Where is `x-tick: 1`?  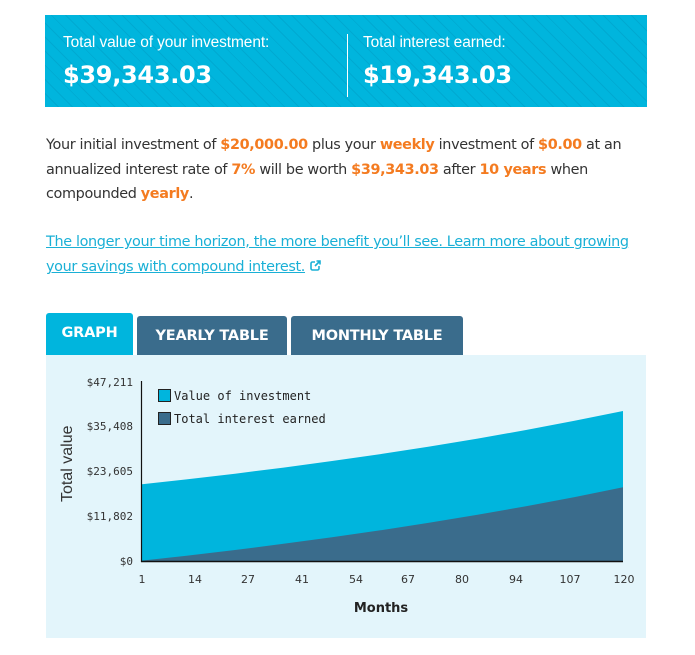 x-tick: 1 is located at coordinates (142, 579).